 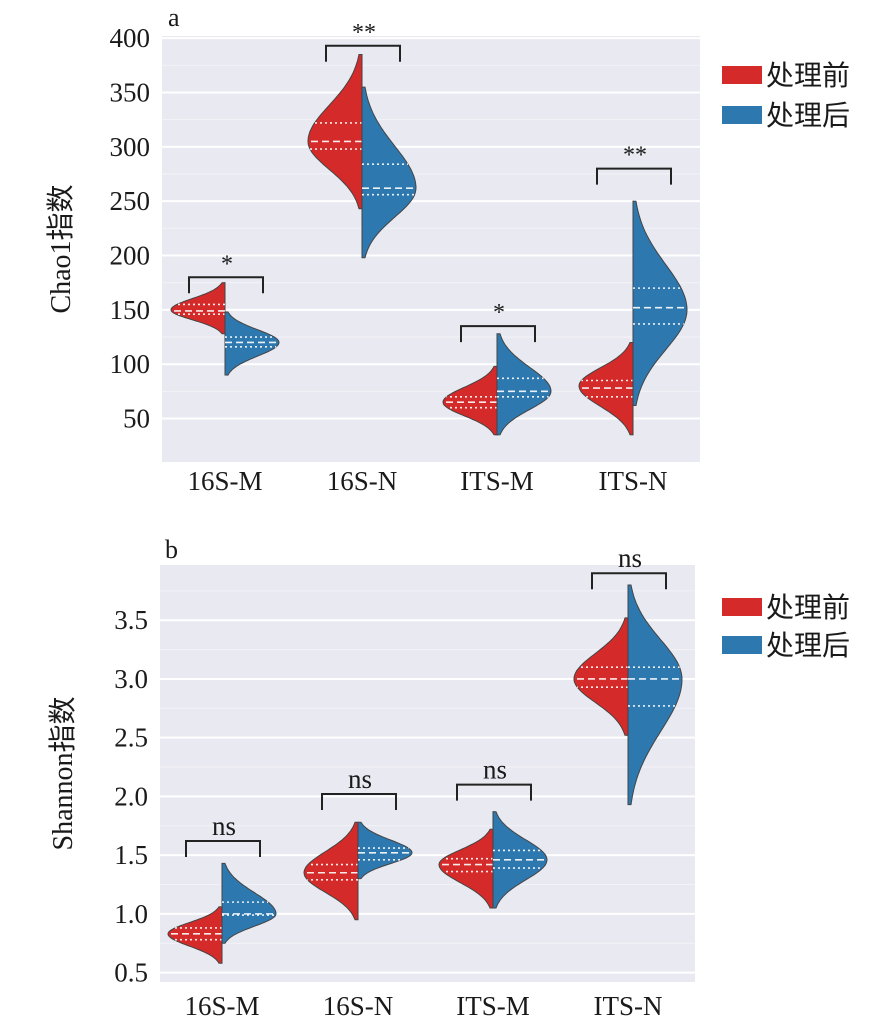 I want to click on y-tick-label: 2.5, so click(x=131, y=738).